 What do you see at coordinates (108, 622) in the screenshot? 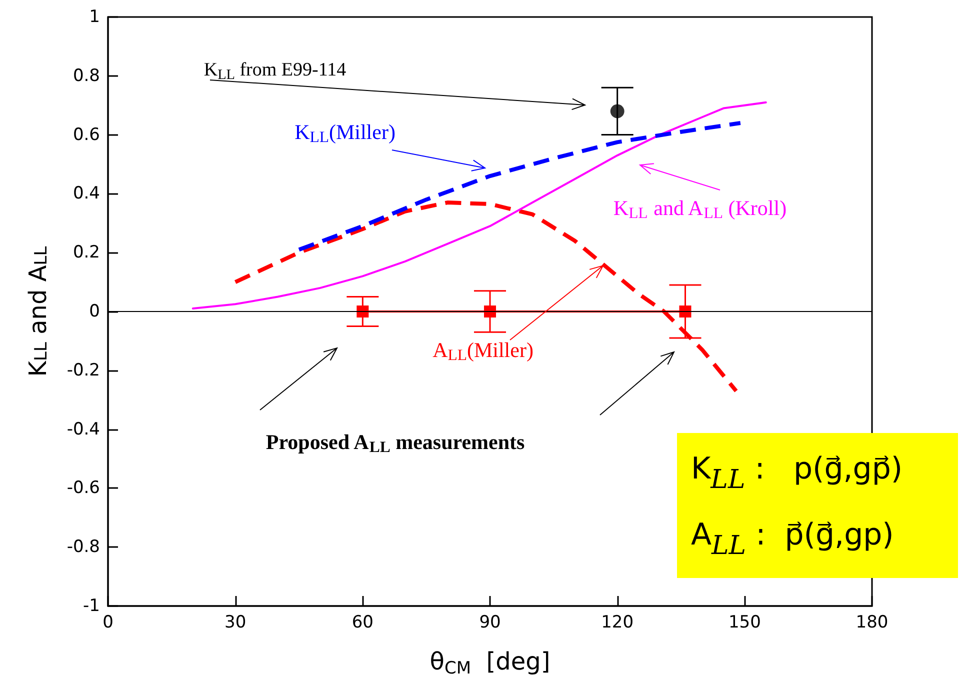
I see `x-tick-label: 0` at bounding box center [108, 622].